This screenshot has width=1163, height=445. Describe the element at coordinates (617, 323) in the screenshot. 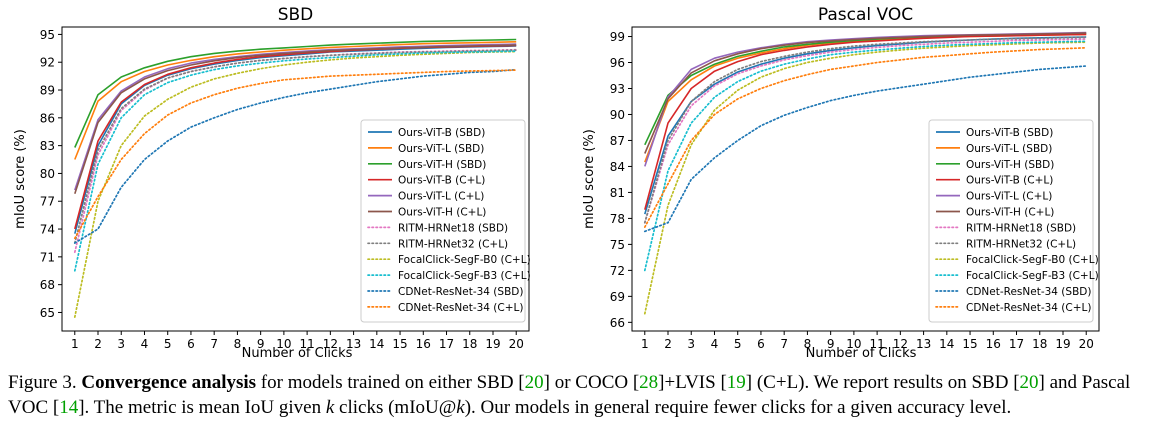

I see `y-tick-label: 66` at that location.